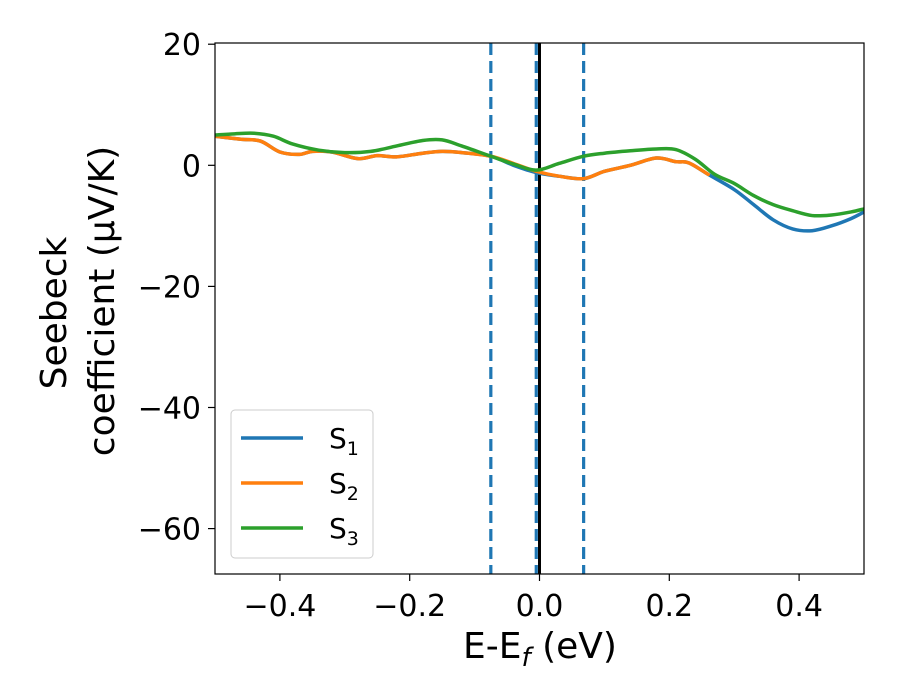 The image size is (900, 700). Describe the element at coordinates (191, 166) in the screenshot. I see `y-tick-label: 0` at that location.